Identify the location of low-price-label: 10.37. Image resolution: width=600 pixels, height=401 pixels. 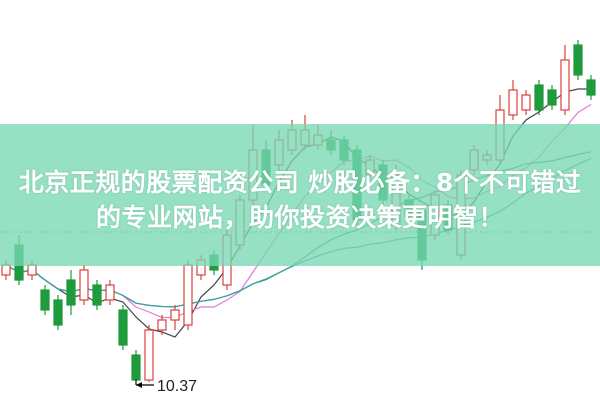
(177, 386).